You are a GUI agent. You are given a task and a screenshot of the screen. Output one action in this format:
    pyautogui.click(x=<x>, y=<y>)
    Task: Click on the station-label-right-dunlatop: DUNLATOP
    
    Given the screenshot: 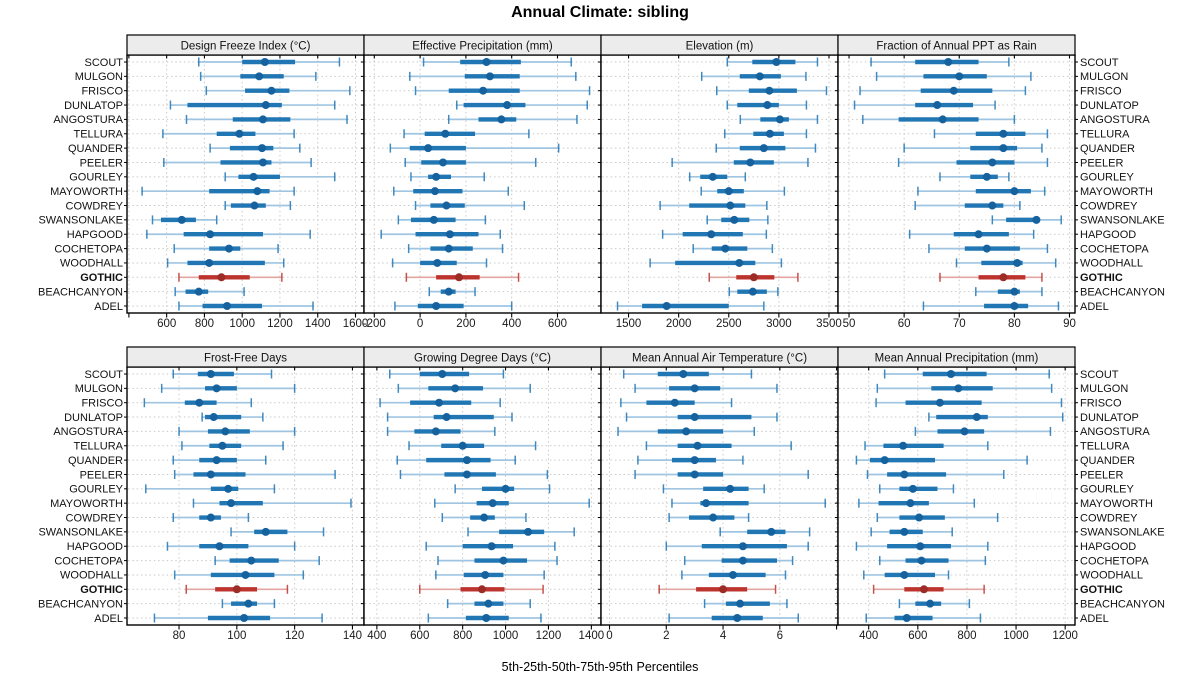 What is the action you would take?
    pyautogui.click(x=1109, y=418)
    